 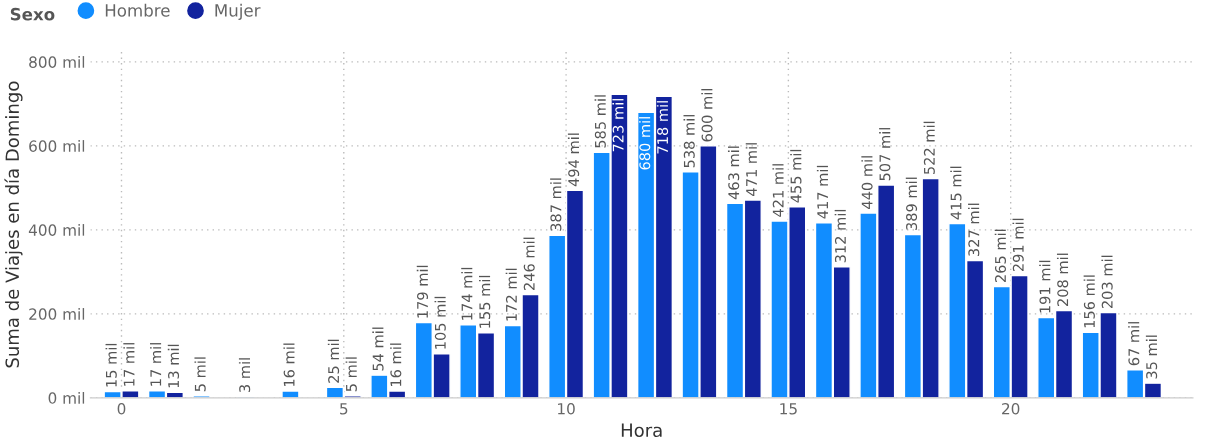 I want to click on legend-label: Mujer, so click(x=238, y=11).